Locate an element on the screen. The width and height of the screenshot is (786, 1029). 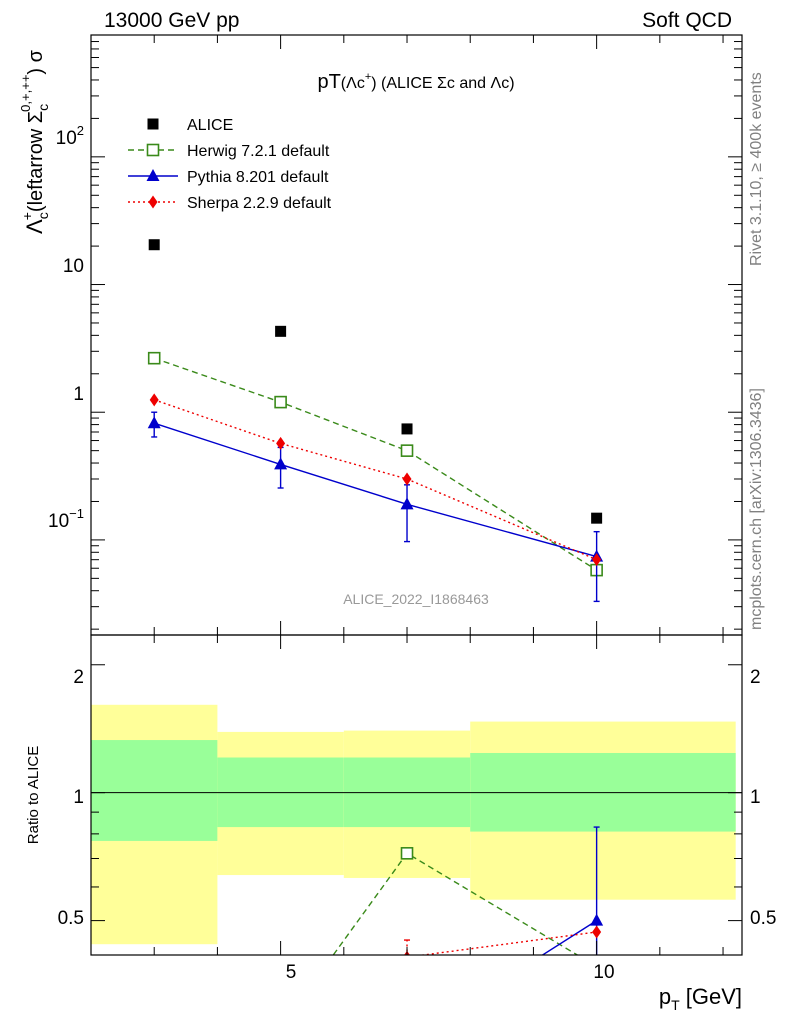
x-axis-label: pT [GeV] is located at coordinates (700, 998).